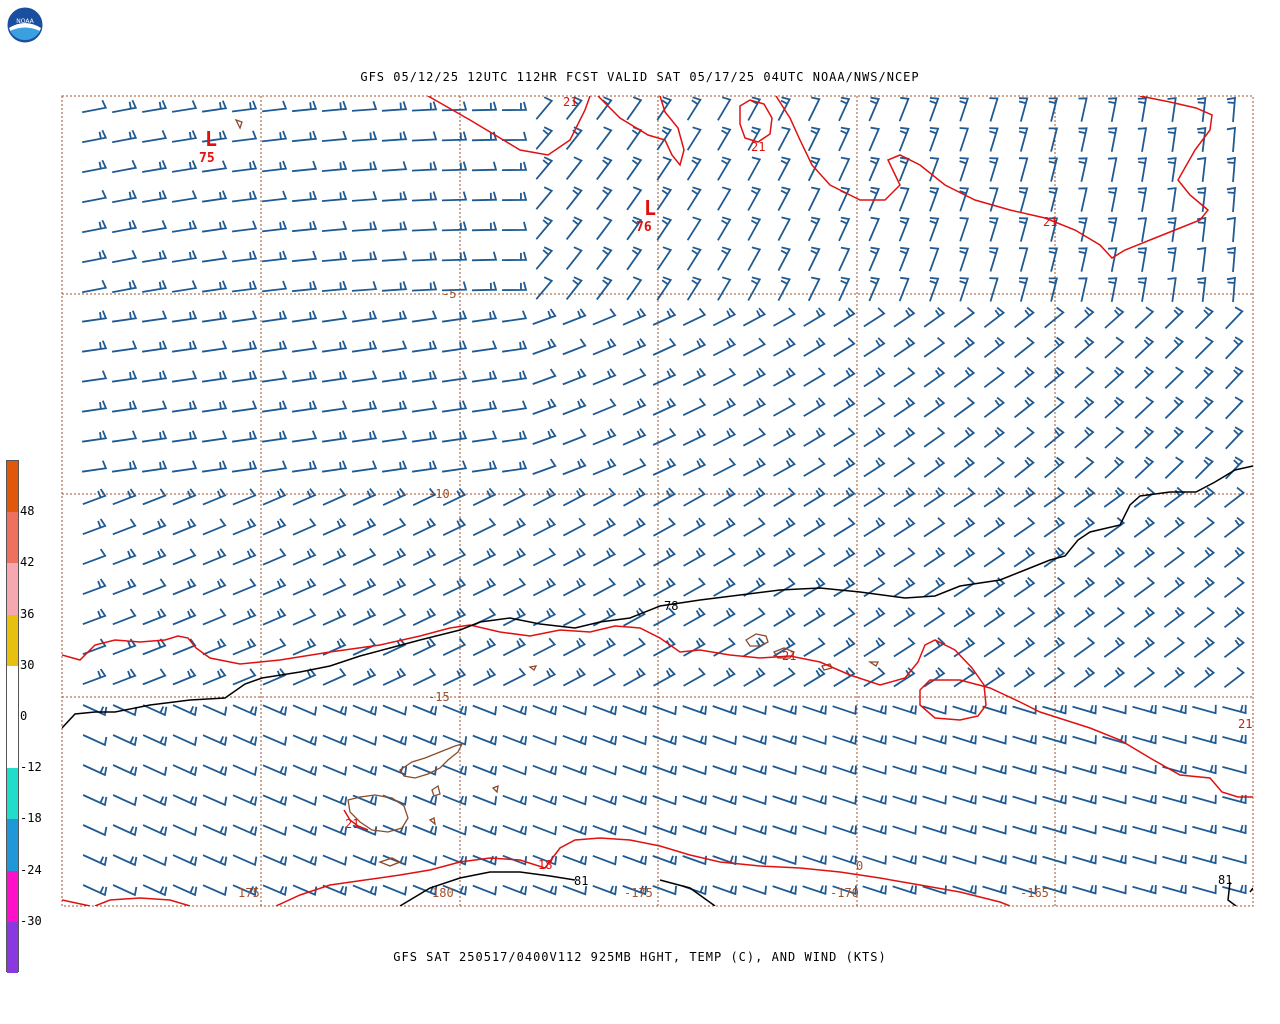  Describe the element at coordinates (545, 865) in the screenshot. I see `temp-contour-label: 18` at that location.